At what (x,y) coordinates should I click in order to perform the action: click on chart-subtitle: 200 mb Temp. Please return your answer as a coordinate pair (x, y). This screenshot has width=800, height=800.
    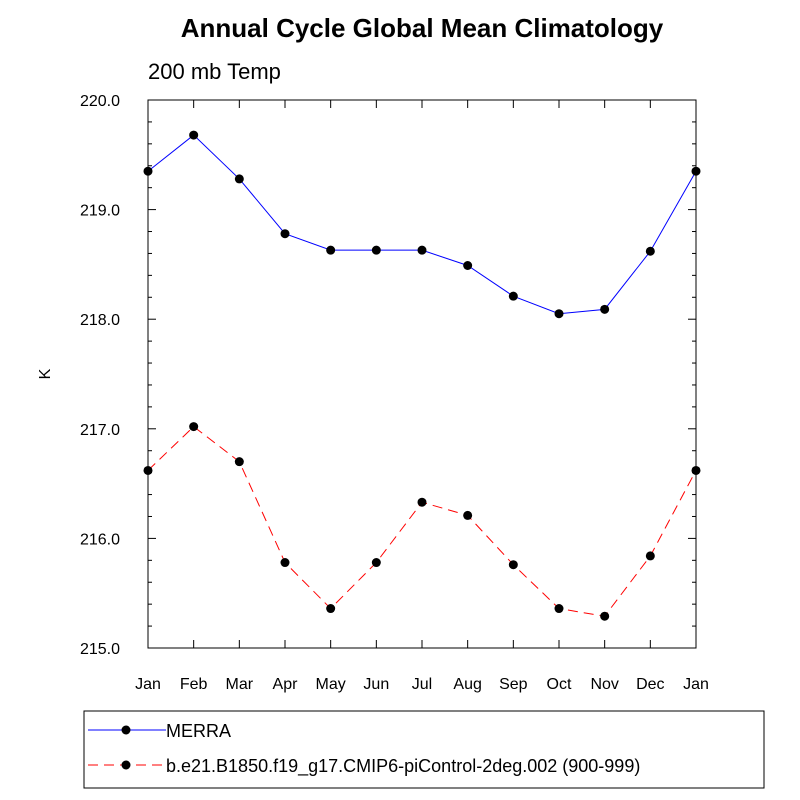
    Looking at the image, I should click on (214, 71).